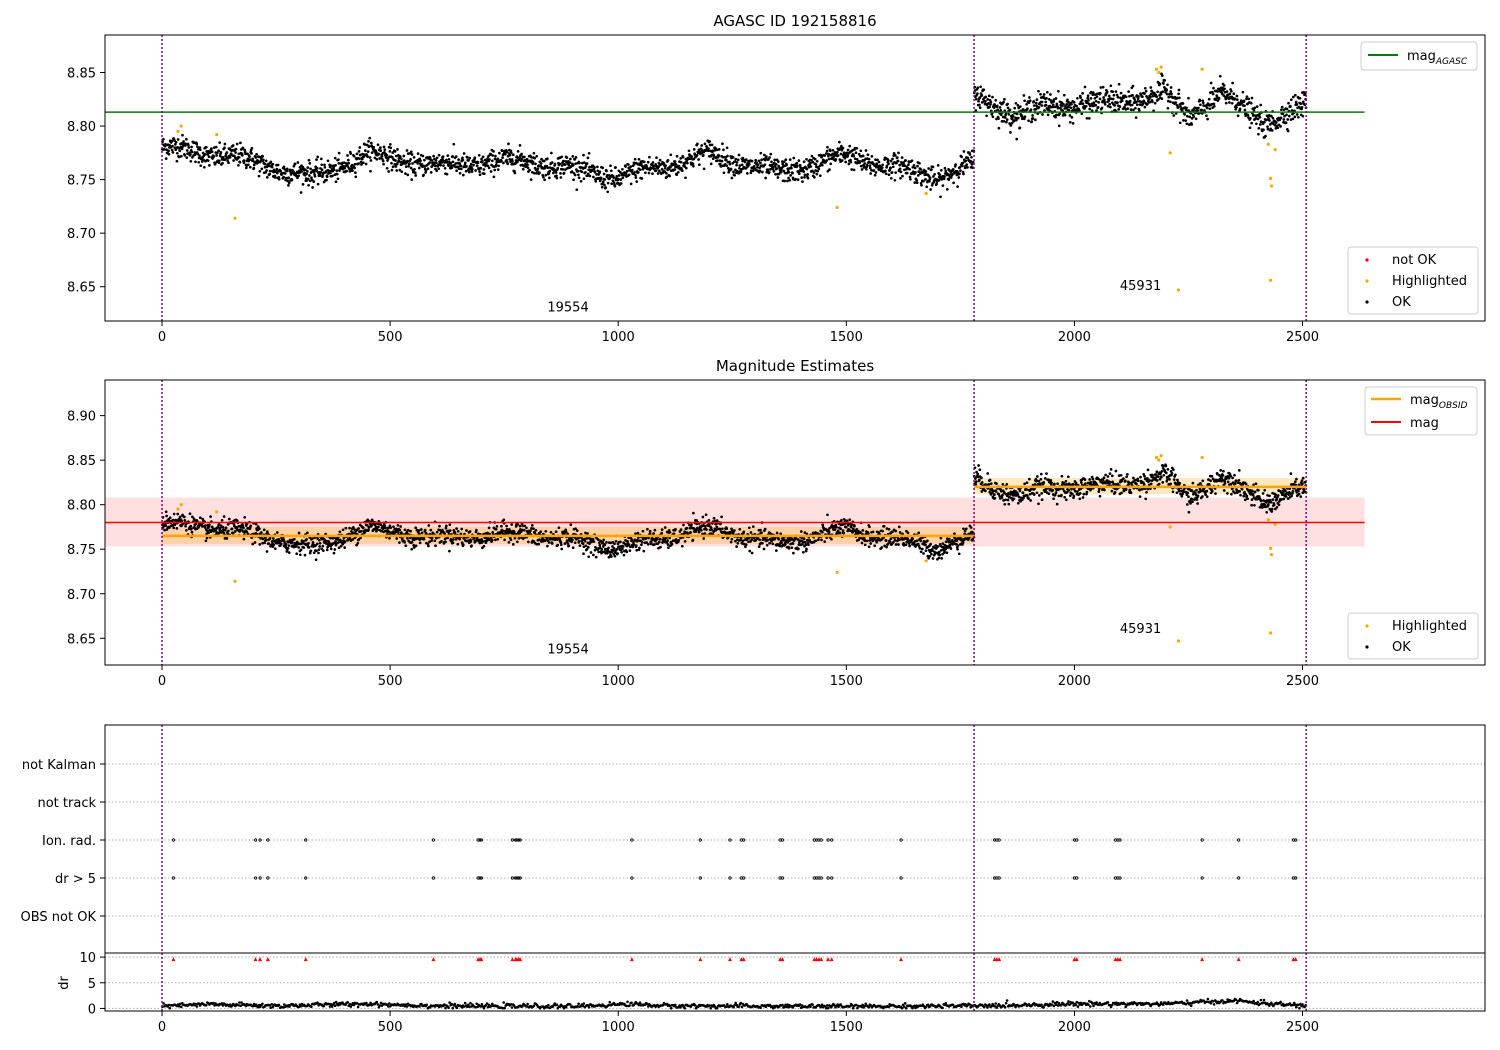  What do you see at coordinates (1367, 260) in the screenshot?
I see `legend-marker-not-ok` at bounding box center [1367, 260].